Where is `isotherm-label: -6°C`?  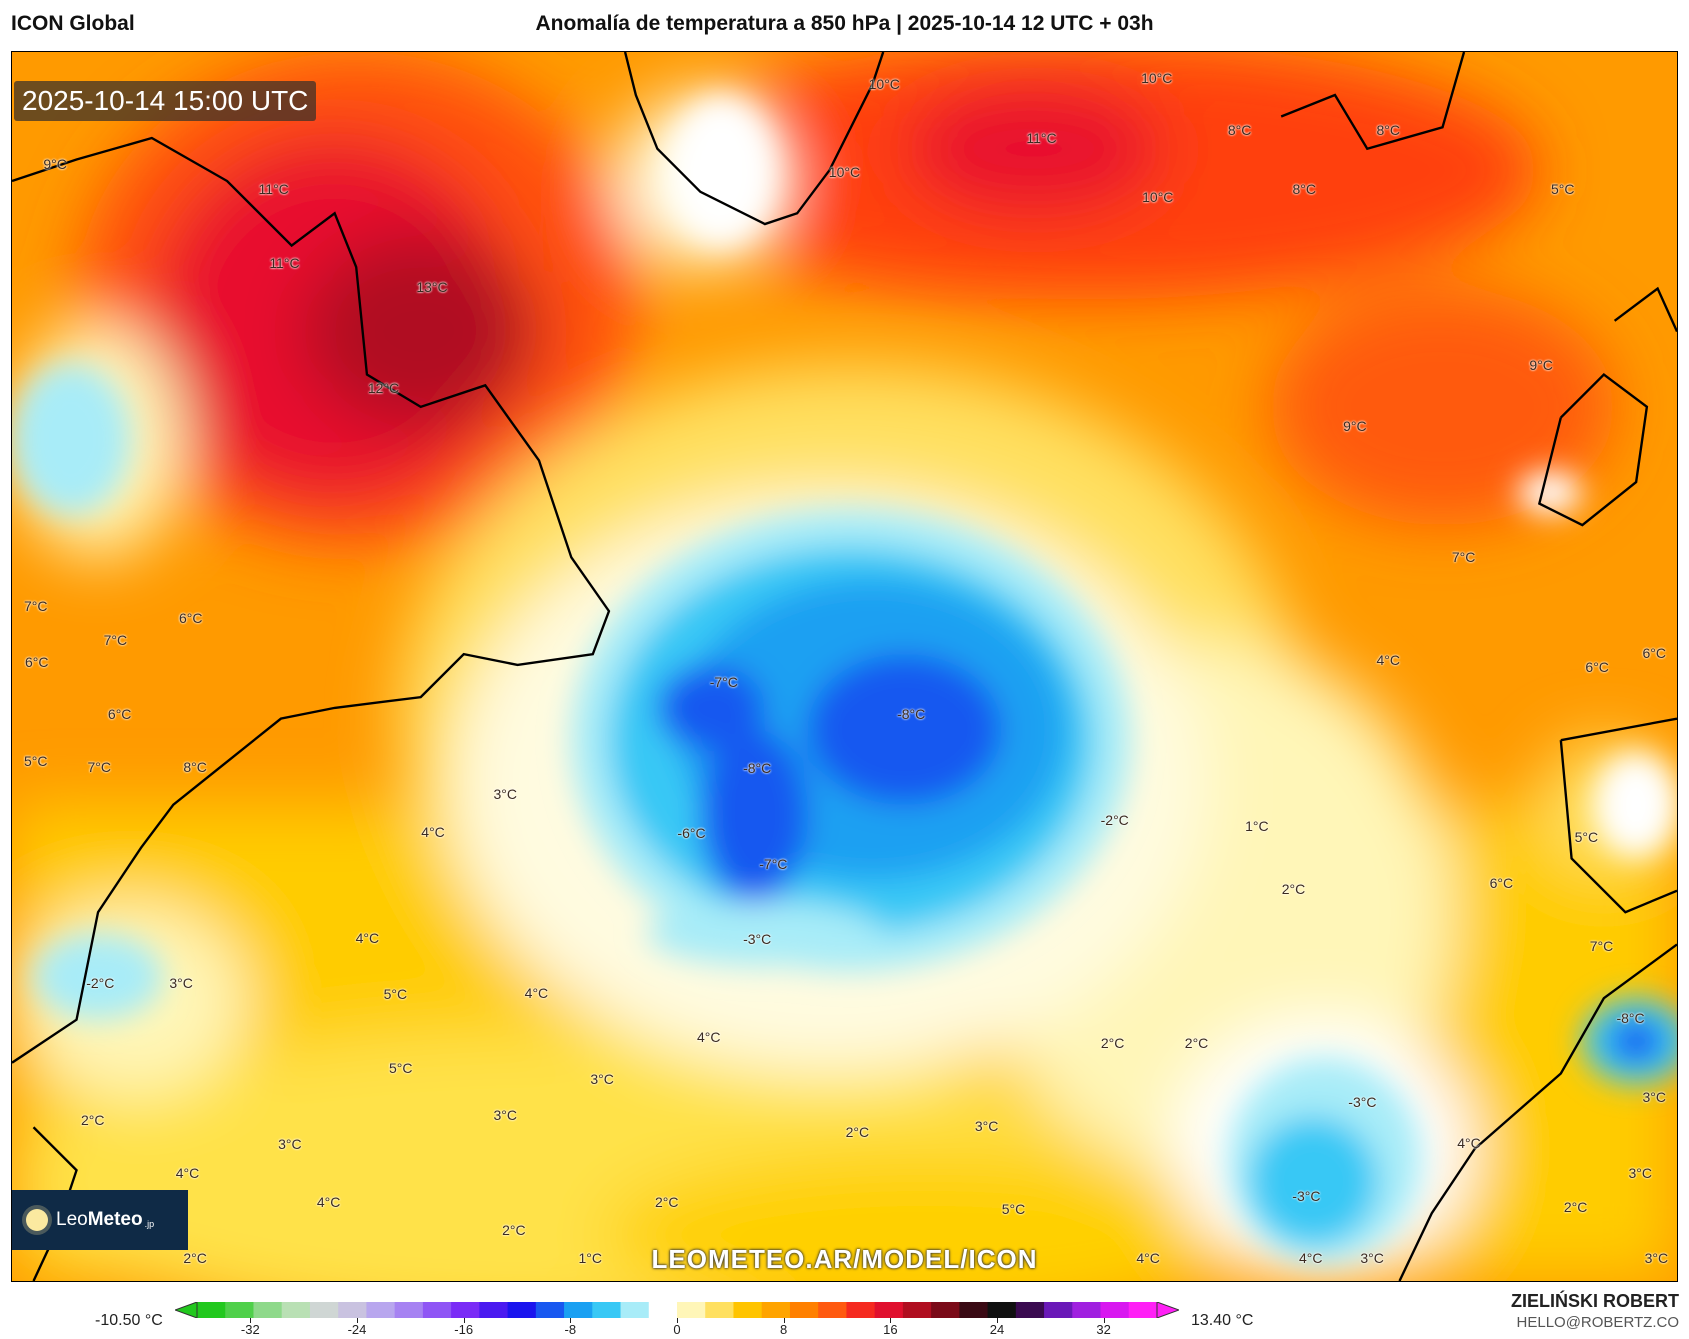 isotherm-label: -6°C is located at coordinates (691, 832).